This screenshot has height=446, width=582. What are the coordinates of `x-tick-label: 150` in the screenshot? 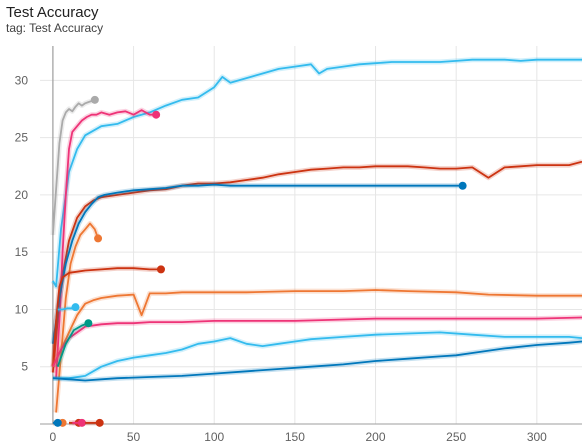 It's located at (295, 437).